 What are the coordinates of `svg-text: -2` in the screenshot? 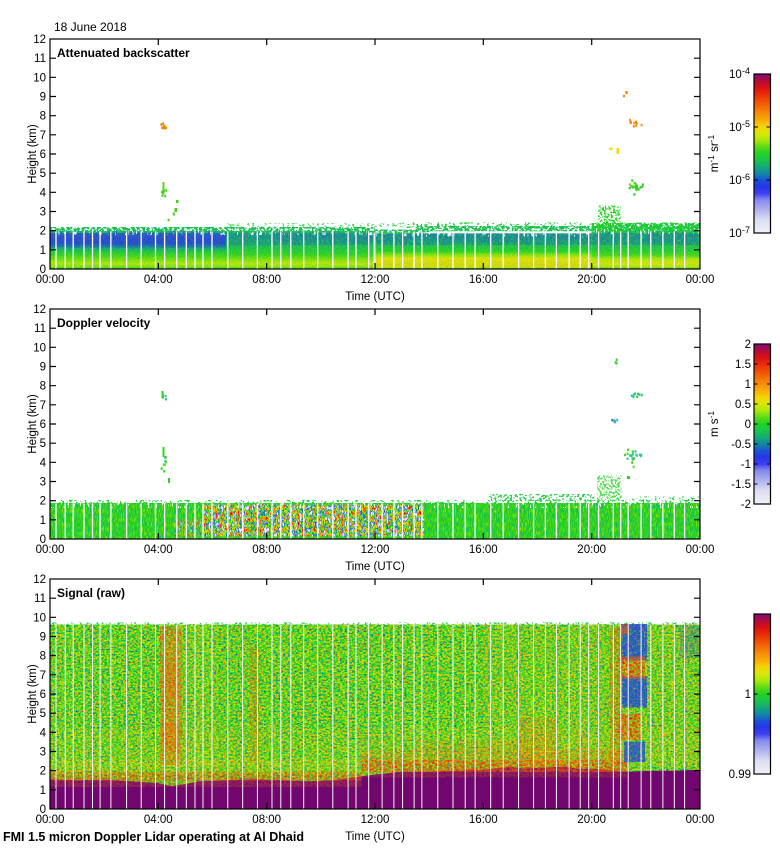 It's located at (746, 505).